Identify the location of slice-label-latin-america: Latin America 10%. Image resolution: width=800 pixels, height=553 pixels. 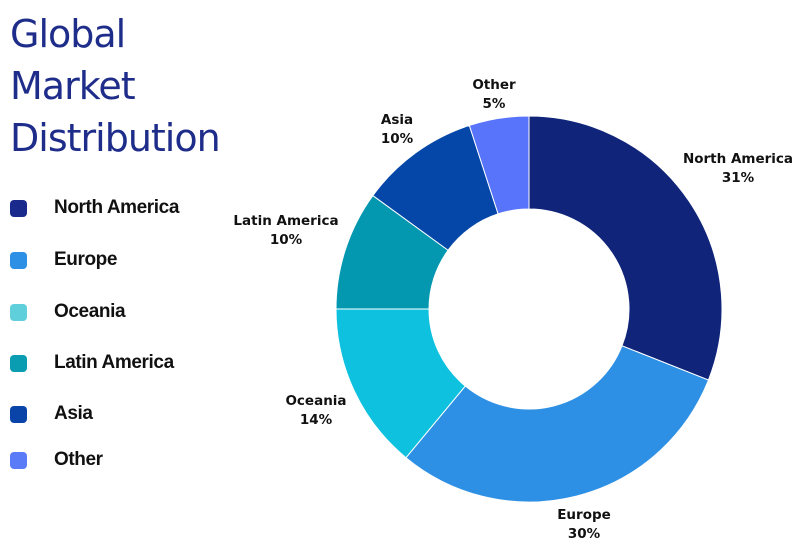
(285, 230).